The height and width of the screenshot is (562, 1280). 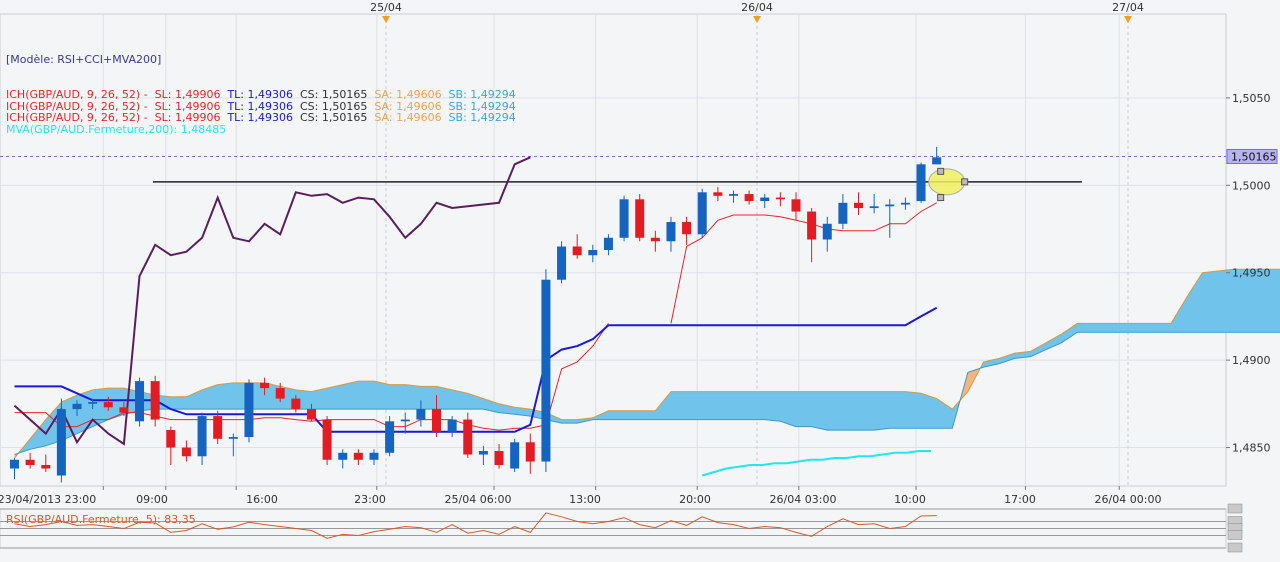 What do you see at coordinates (262, 499) in the screenshot?
I see `x-tick-label: 16:00` at bounding box center [262, 499].